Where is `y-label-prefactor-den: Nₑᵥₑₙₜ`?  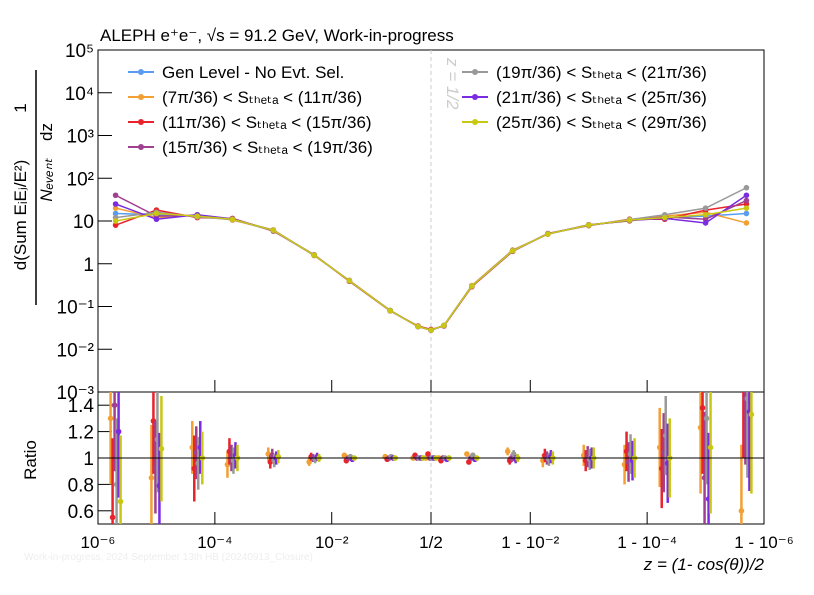 y-label-prefactor-den: Nₑᵥₑₙₜ is located at coordinates (46, 179).